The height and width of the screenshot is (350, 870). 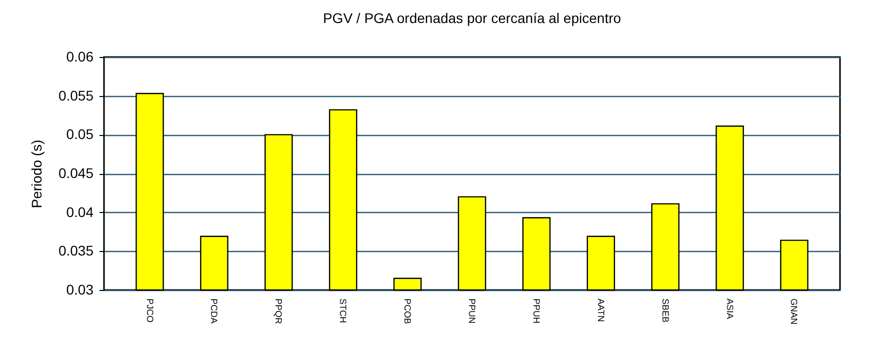 What do you see at coordinates (601, 310) in the screenshot?
I see `x-tick-label: AATN` at bounding box center [601, 310].